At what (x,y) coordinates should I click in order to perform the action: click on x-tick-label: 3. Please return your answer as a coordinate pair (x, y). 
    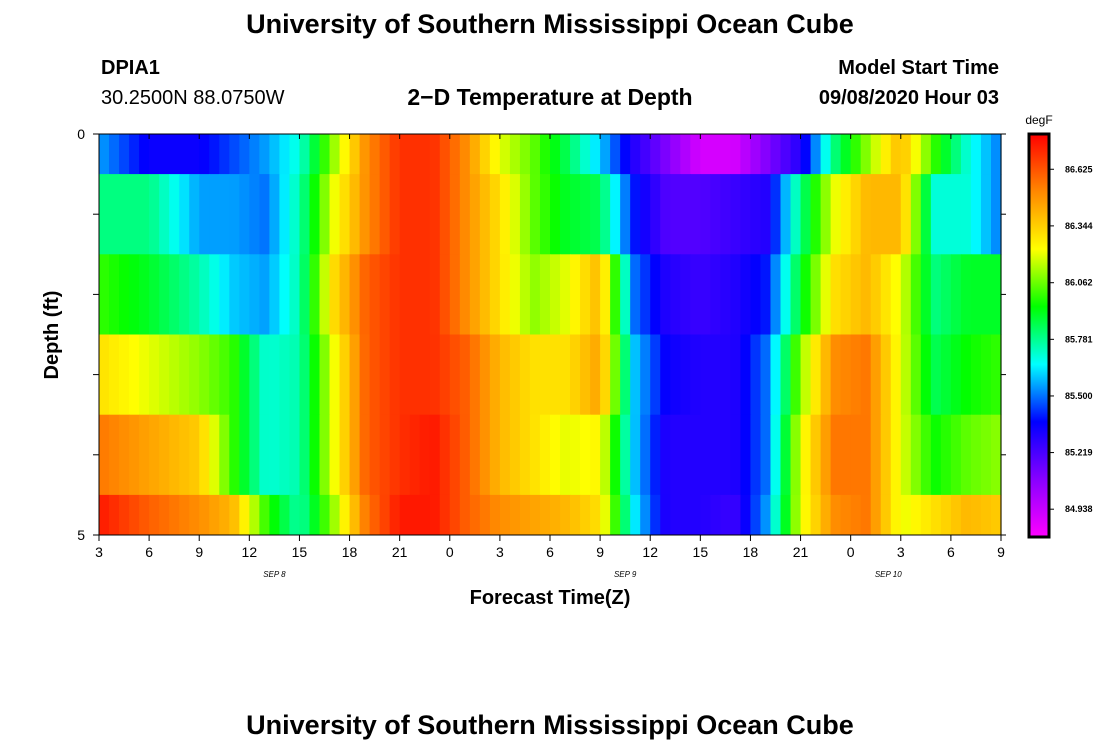
    Looking at the image, I should click on (901, 552).